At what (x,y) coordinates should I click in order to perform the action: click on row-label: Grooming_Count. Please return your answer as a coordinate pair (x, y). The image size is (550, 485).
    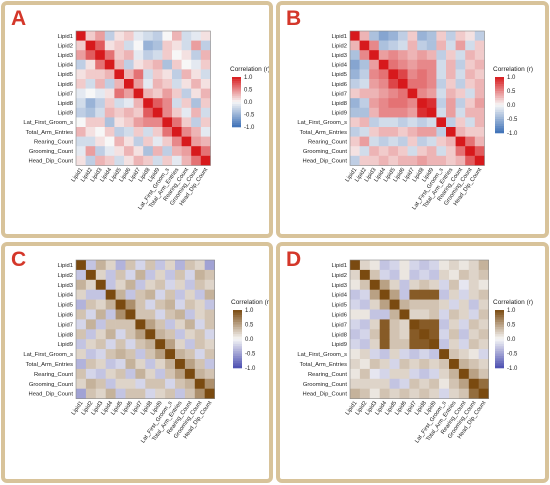
    Looking at the image, I should click on (51, 385).